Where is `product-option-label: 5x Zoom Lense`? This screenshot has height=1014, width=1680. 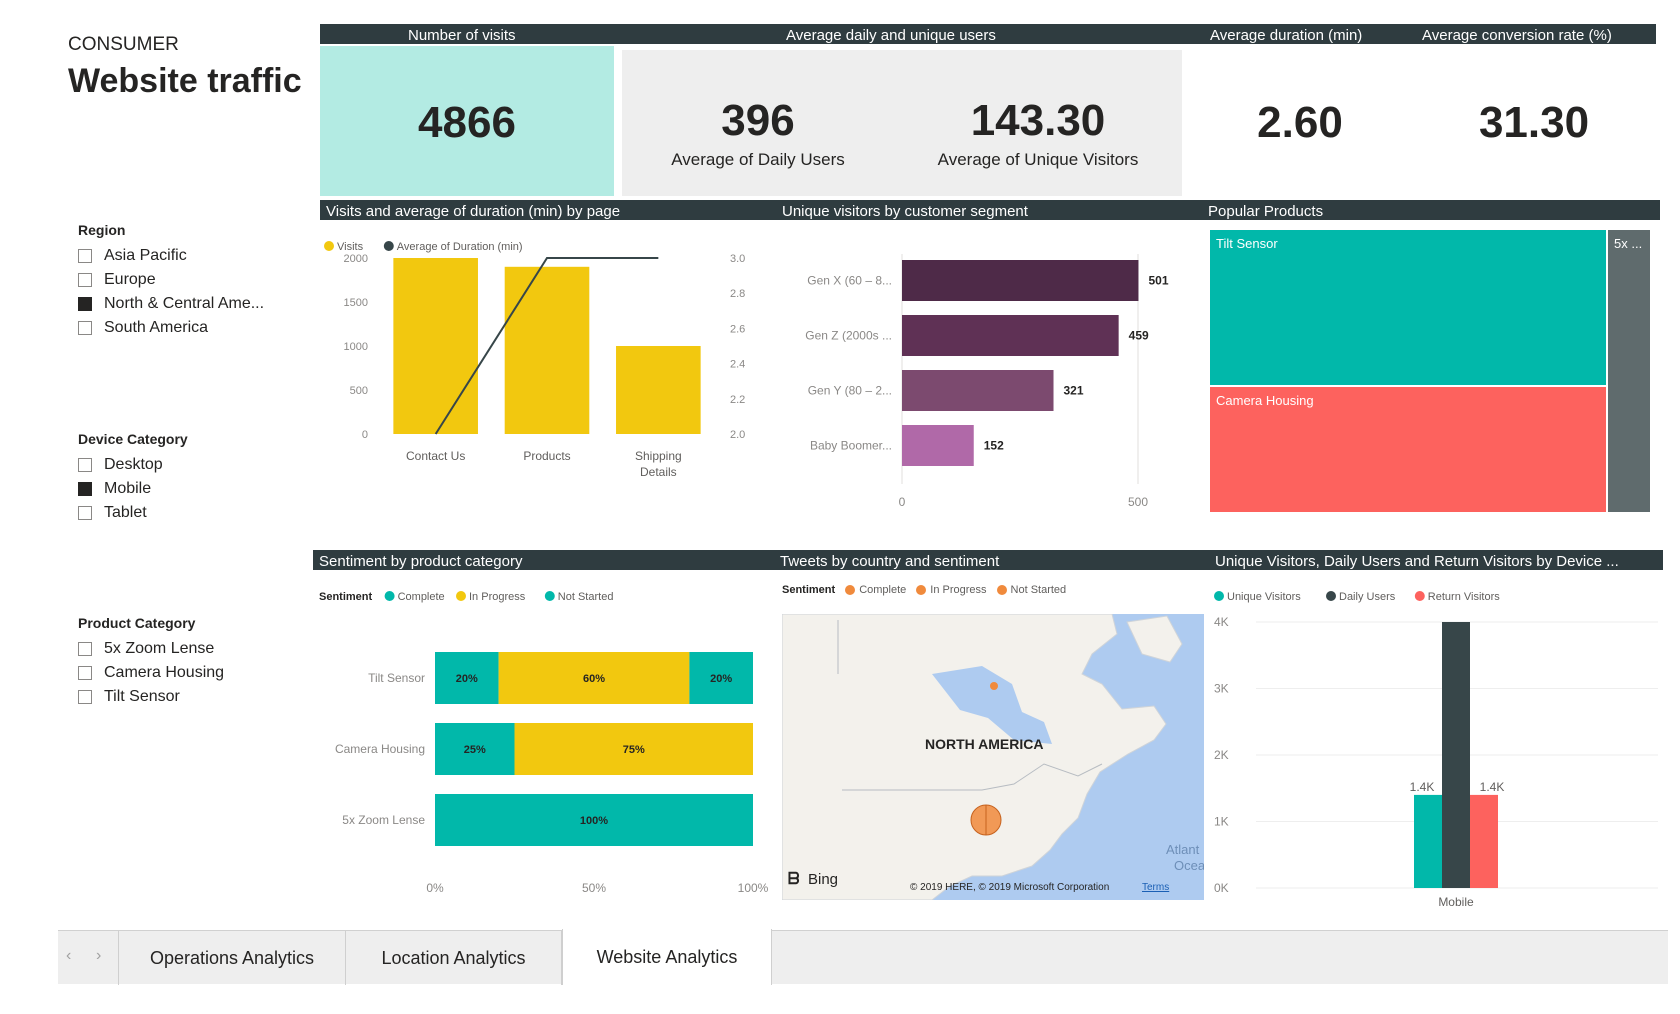
product-option-label: 5x Zoom Lense is located at coordinates (159, 648).